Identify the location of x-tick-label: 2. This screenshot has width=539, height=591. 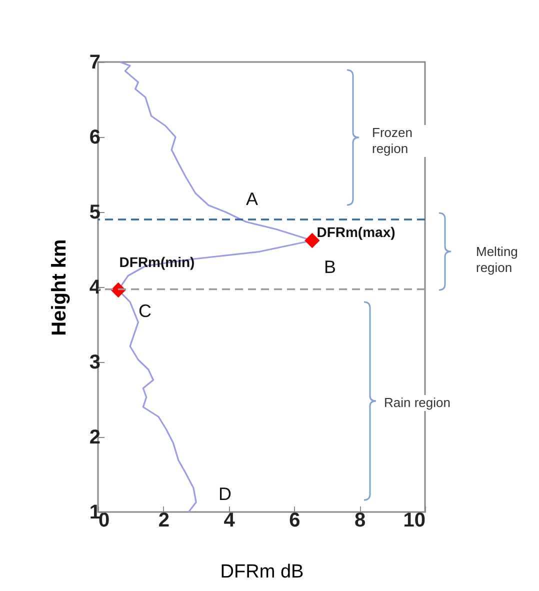
(164, 521).